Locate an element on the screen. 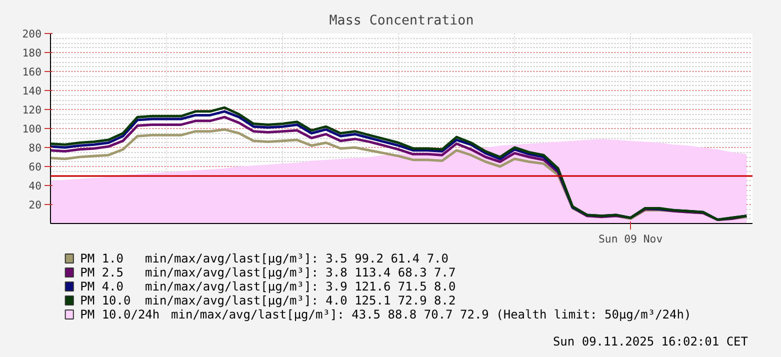 Image resolution: width=781 pixels, height=357 pixels. legend-label: PM 1.0 is located at coordinates (102, 259).